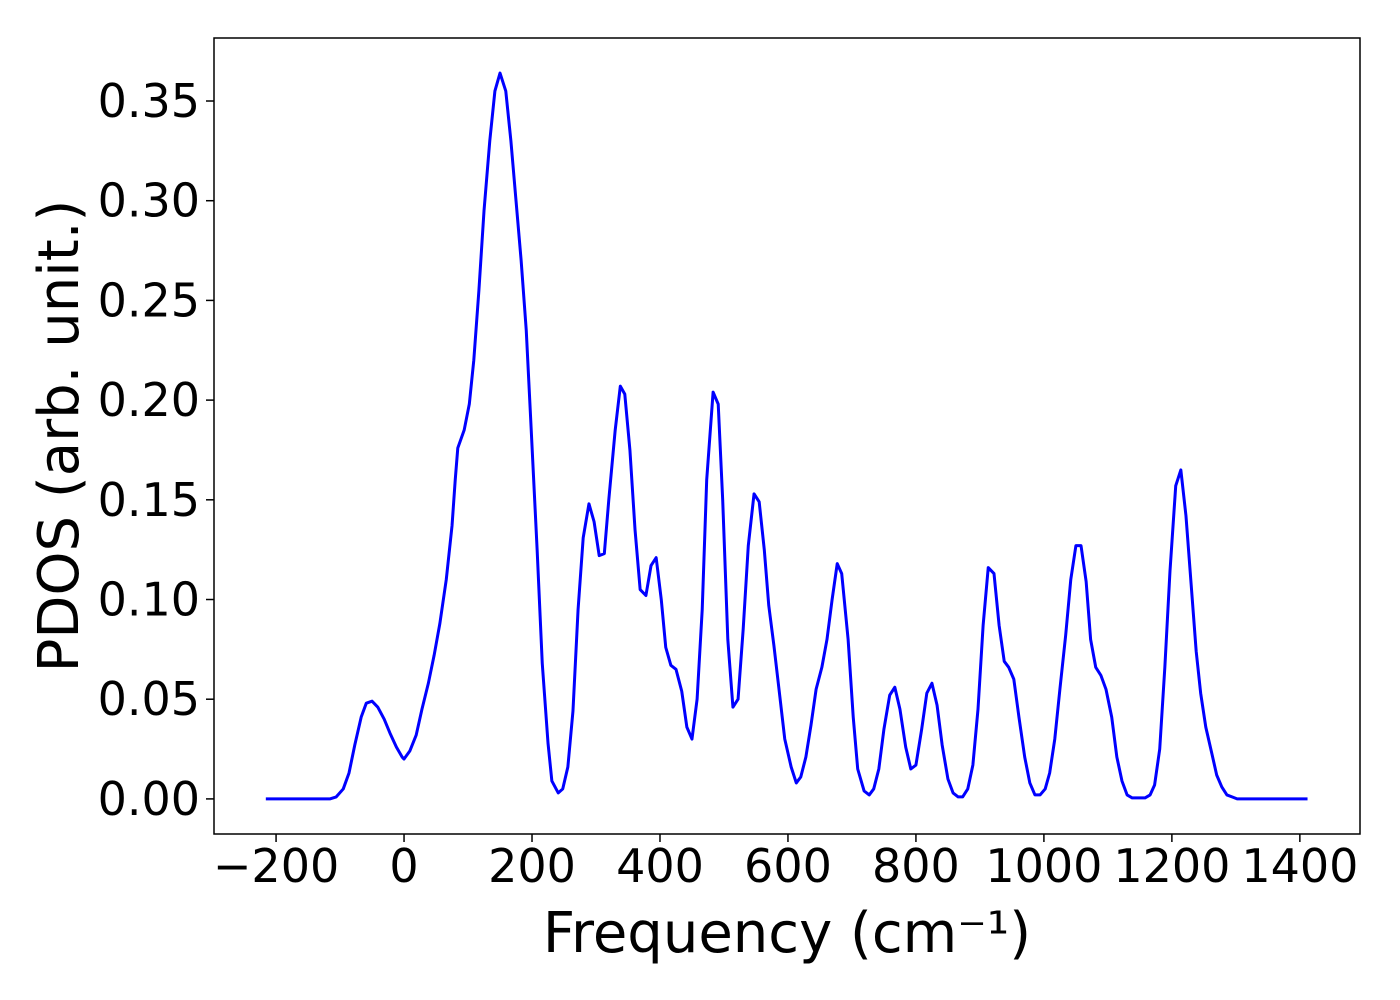 The width and height of the screenshot is (1400, 1000). Describe the element at coordinates (403, 866) in the screenshot. I see `x-tick-label: 0` at that location.